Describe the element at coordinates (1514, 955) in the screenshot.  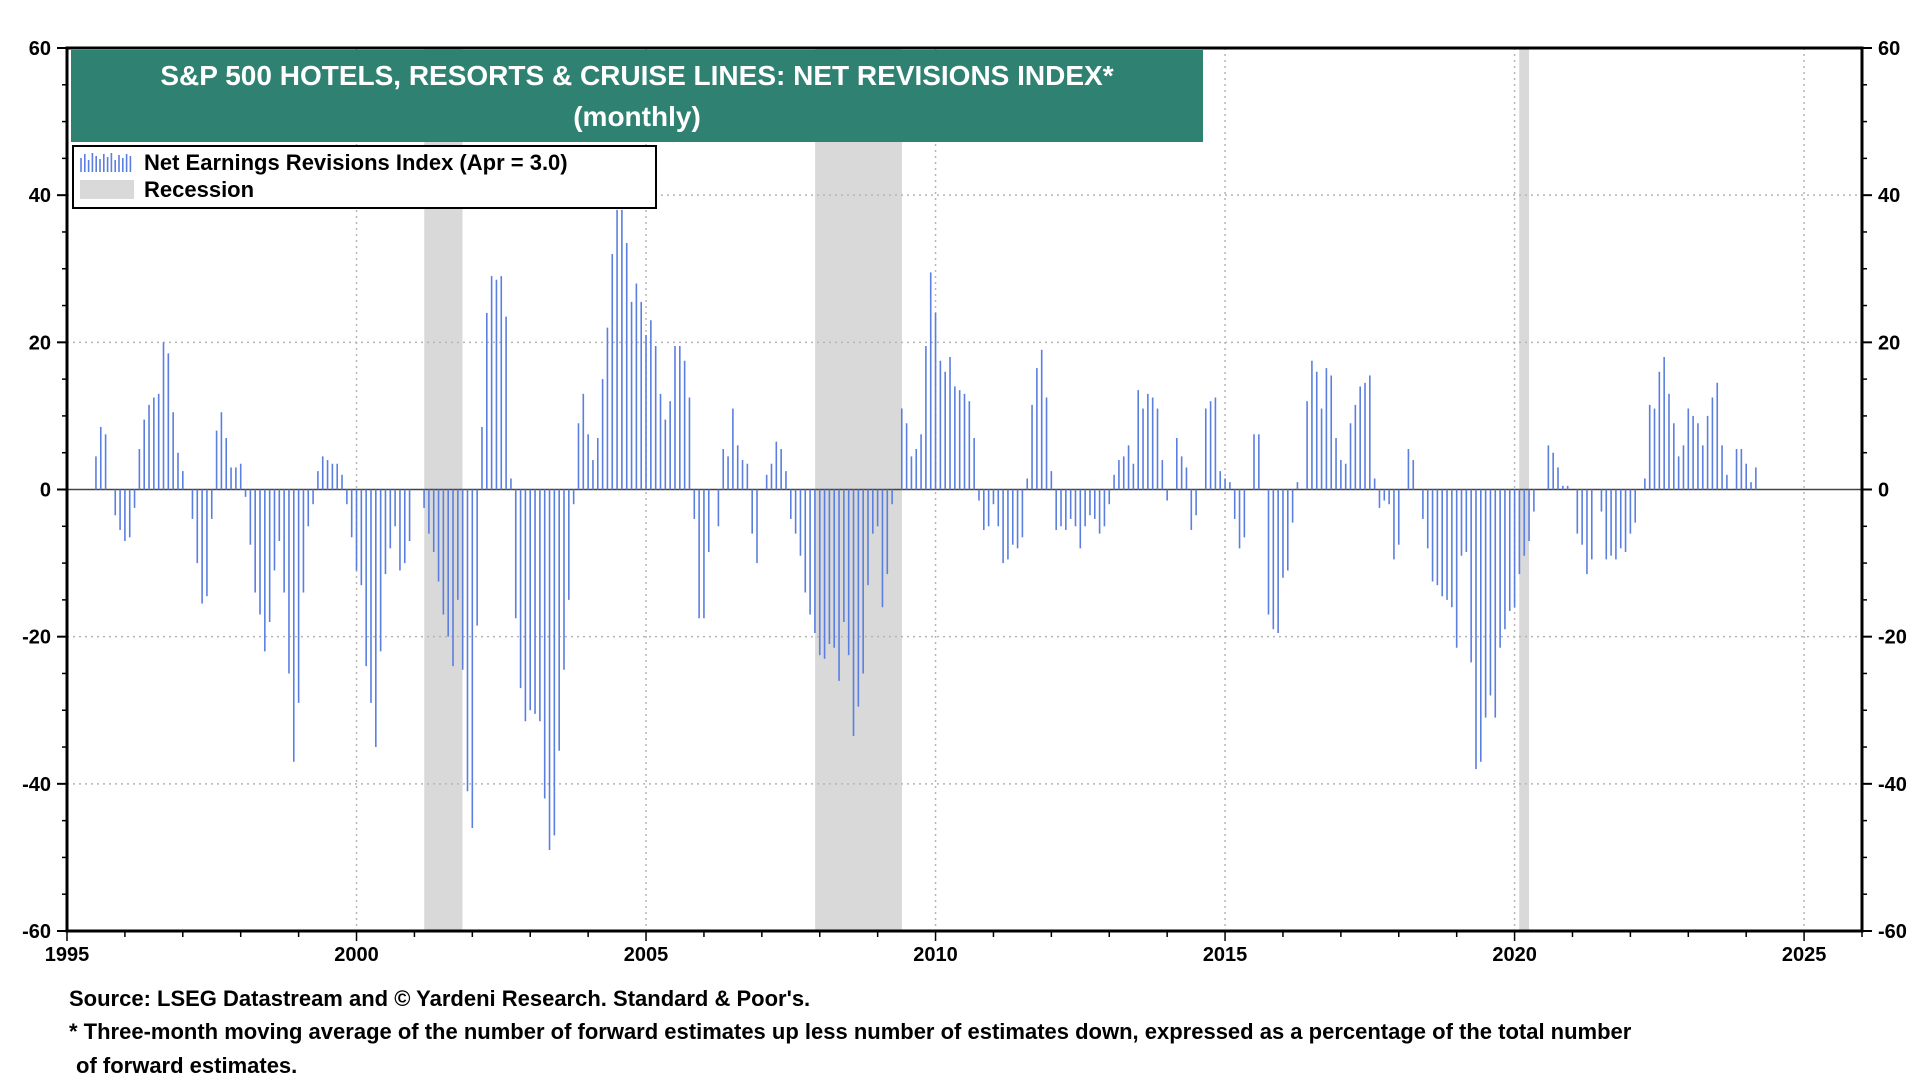
I see `x-tick-label: 2020` at that location.